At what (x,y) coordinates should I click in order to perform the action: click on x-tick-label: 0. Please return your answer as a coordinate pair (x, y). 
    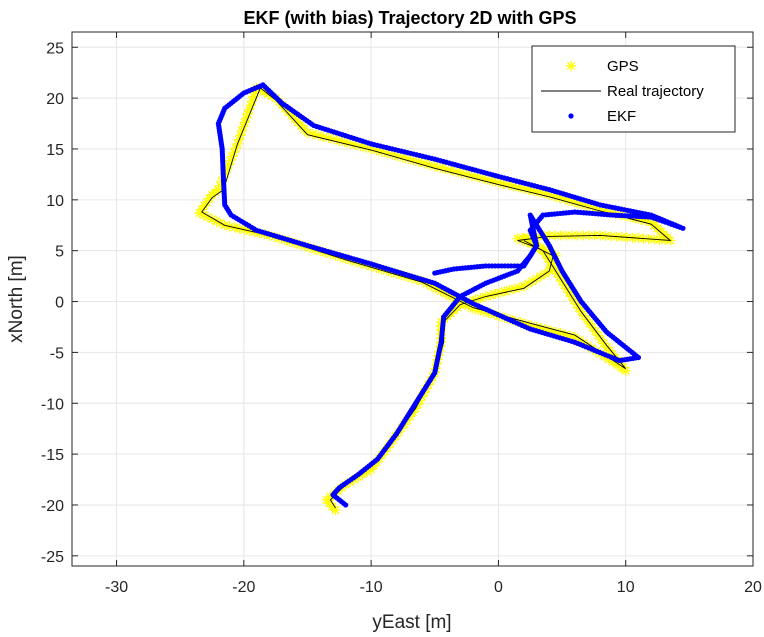
    Looking at the image, I should click on (498, 587).